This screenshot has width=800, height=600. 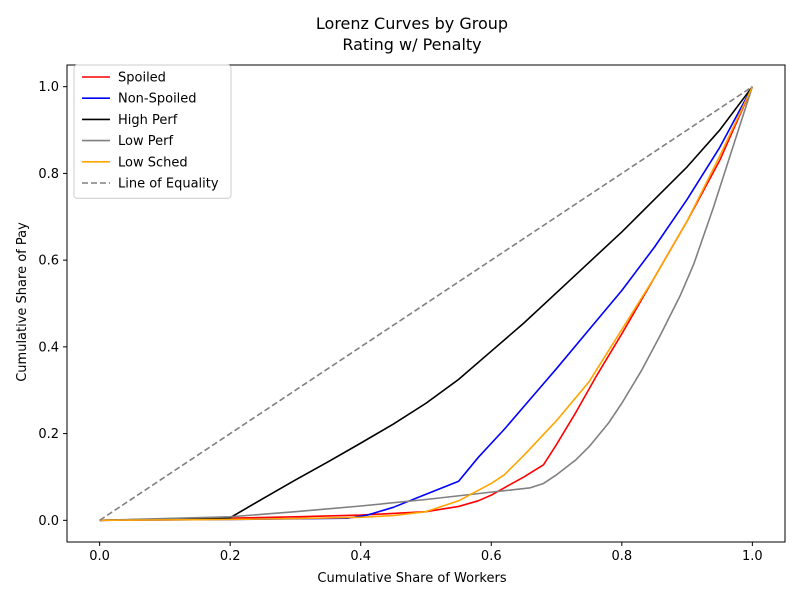 What do you see at coordinates (360, 556) in the screenshot?
I see `x-tick-label: 0.4` at bounding box center [360, 556].